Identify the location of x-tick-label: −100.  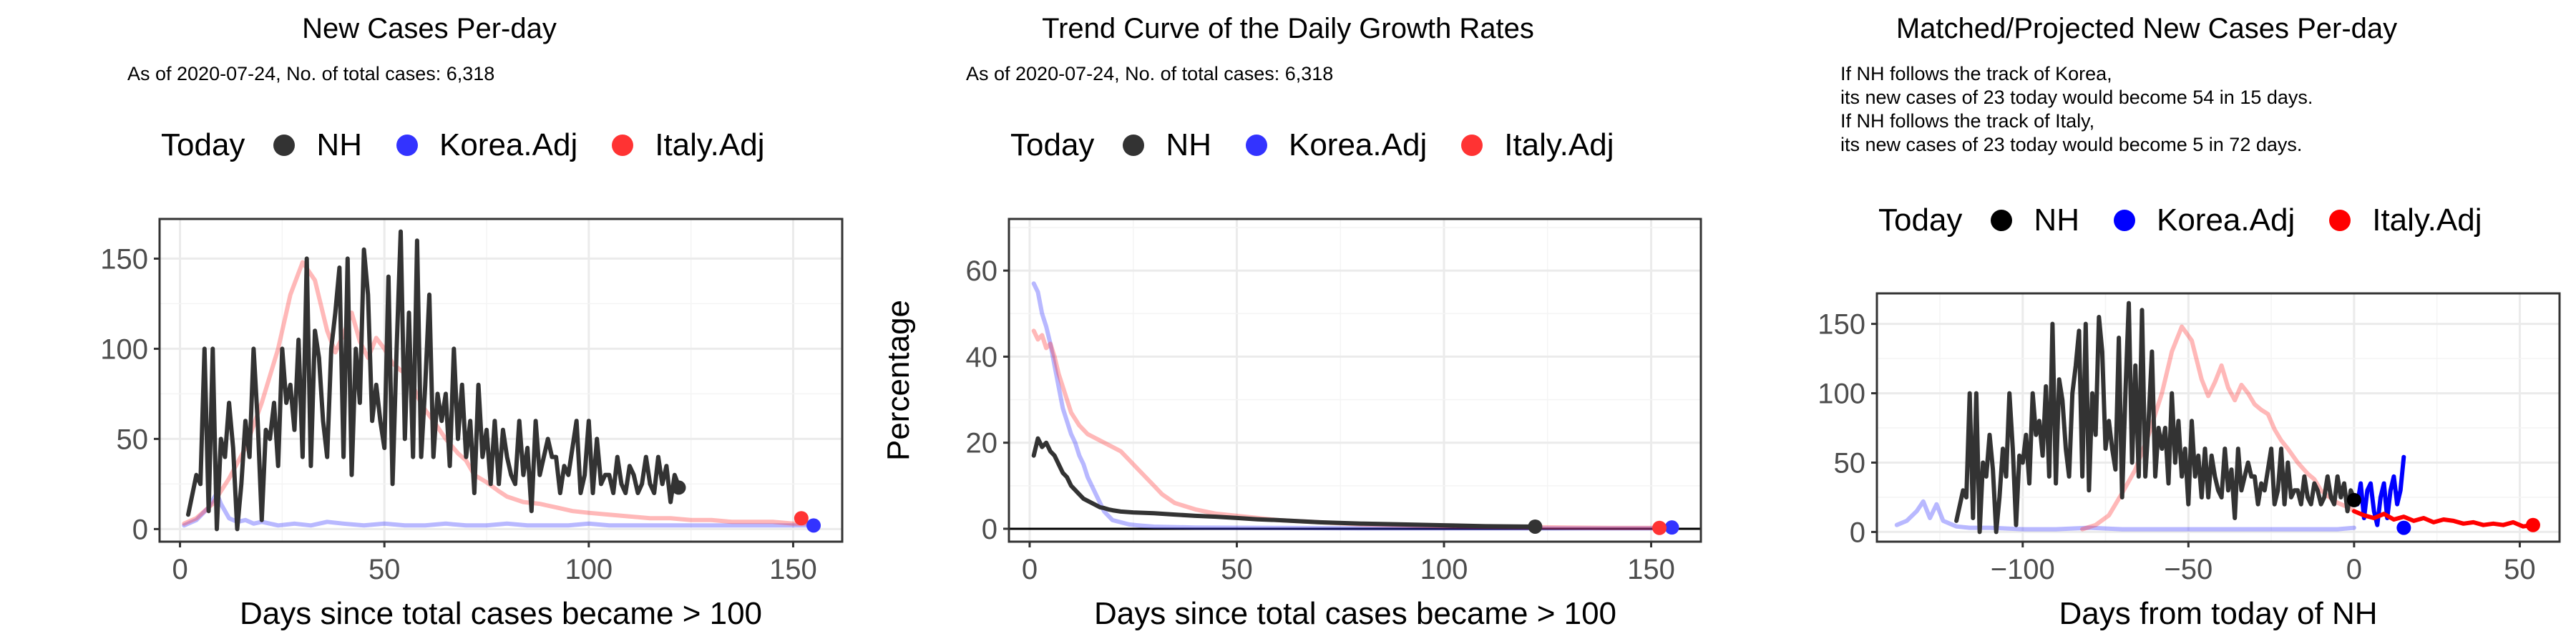
(2023, 569).